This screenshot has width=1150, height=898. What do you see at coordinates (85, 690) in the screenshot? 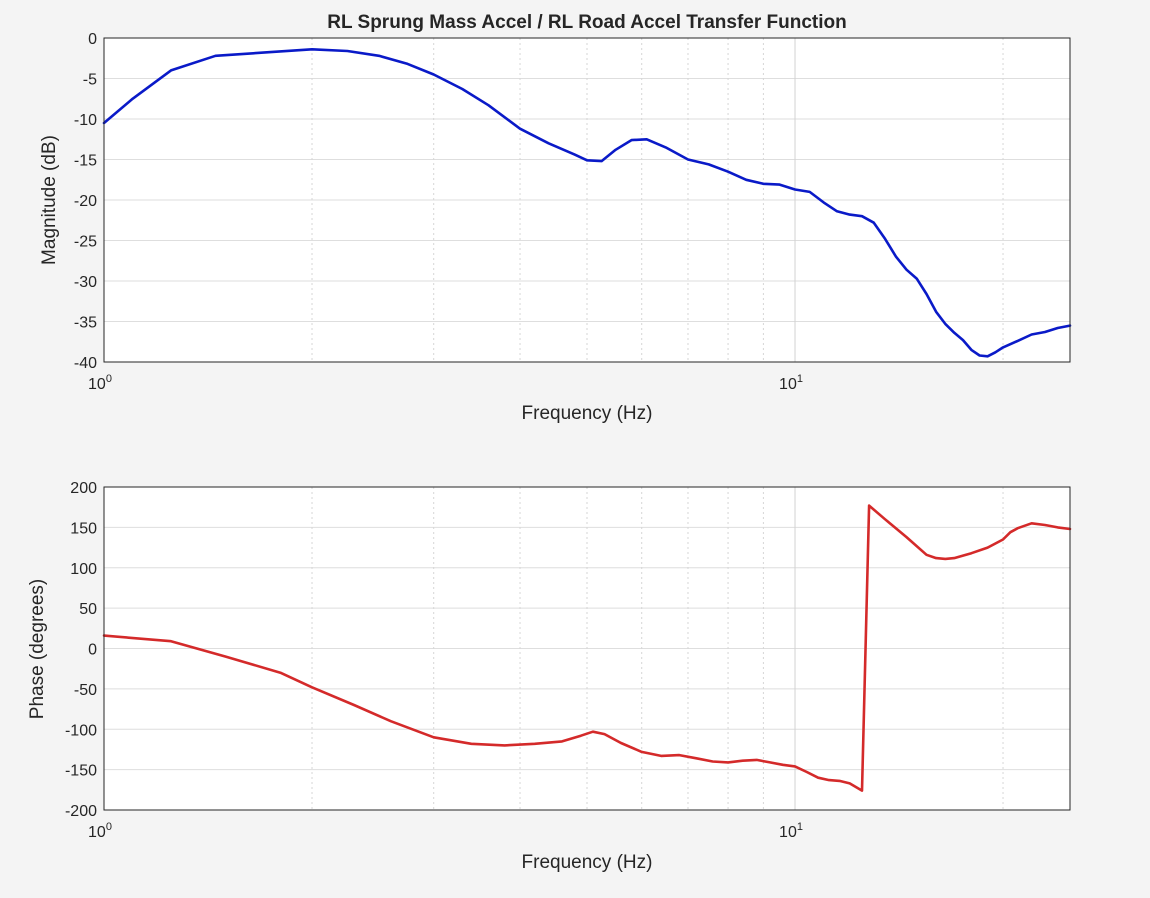
I see `phase-y-tick-label: -50` at bounding box center [85, 690].